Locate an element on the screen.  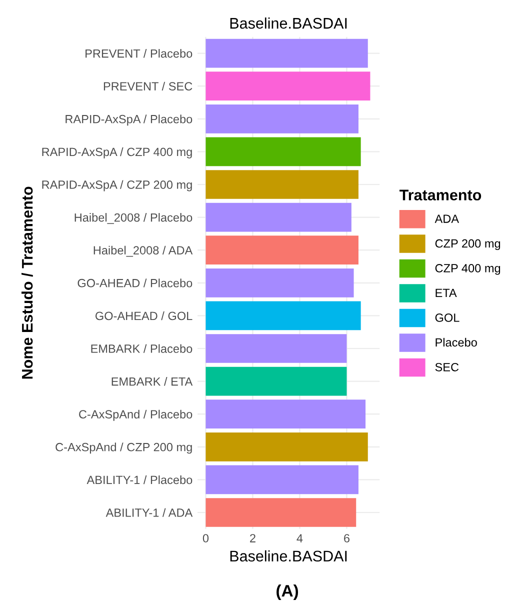
legend-label: SEC is located at coordinates (447, 367).